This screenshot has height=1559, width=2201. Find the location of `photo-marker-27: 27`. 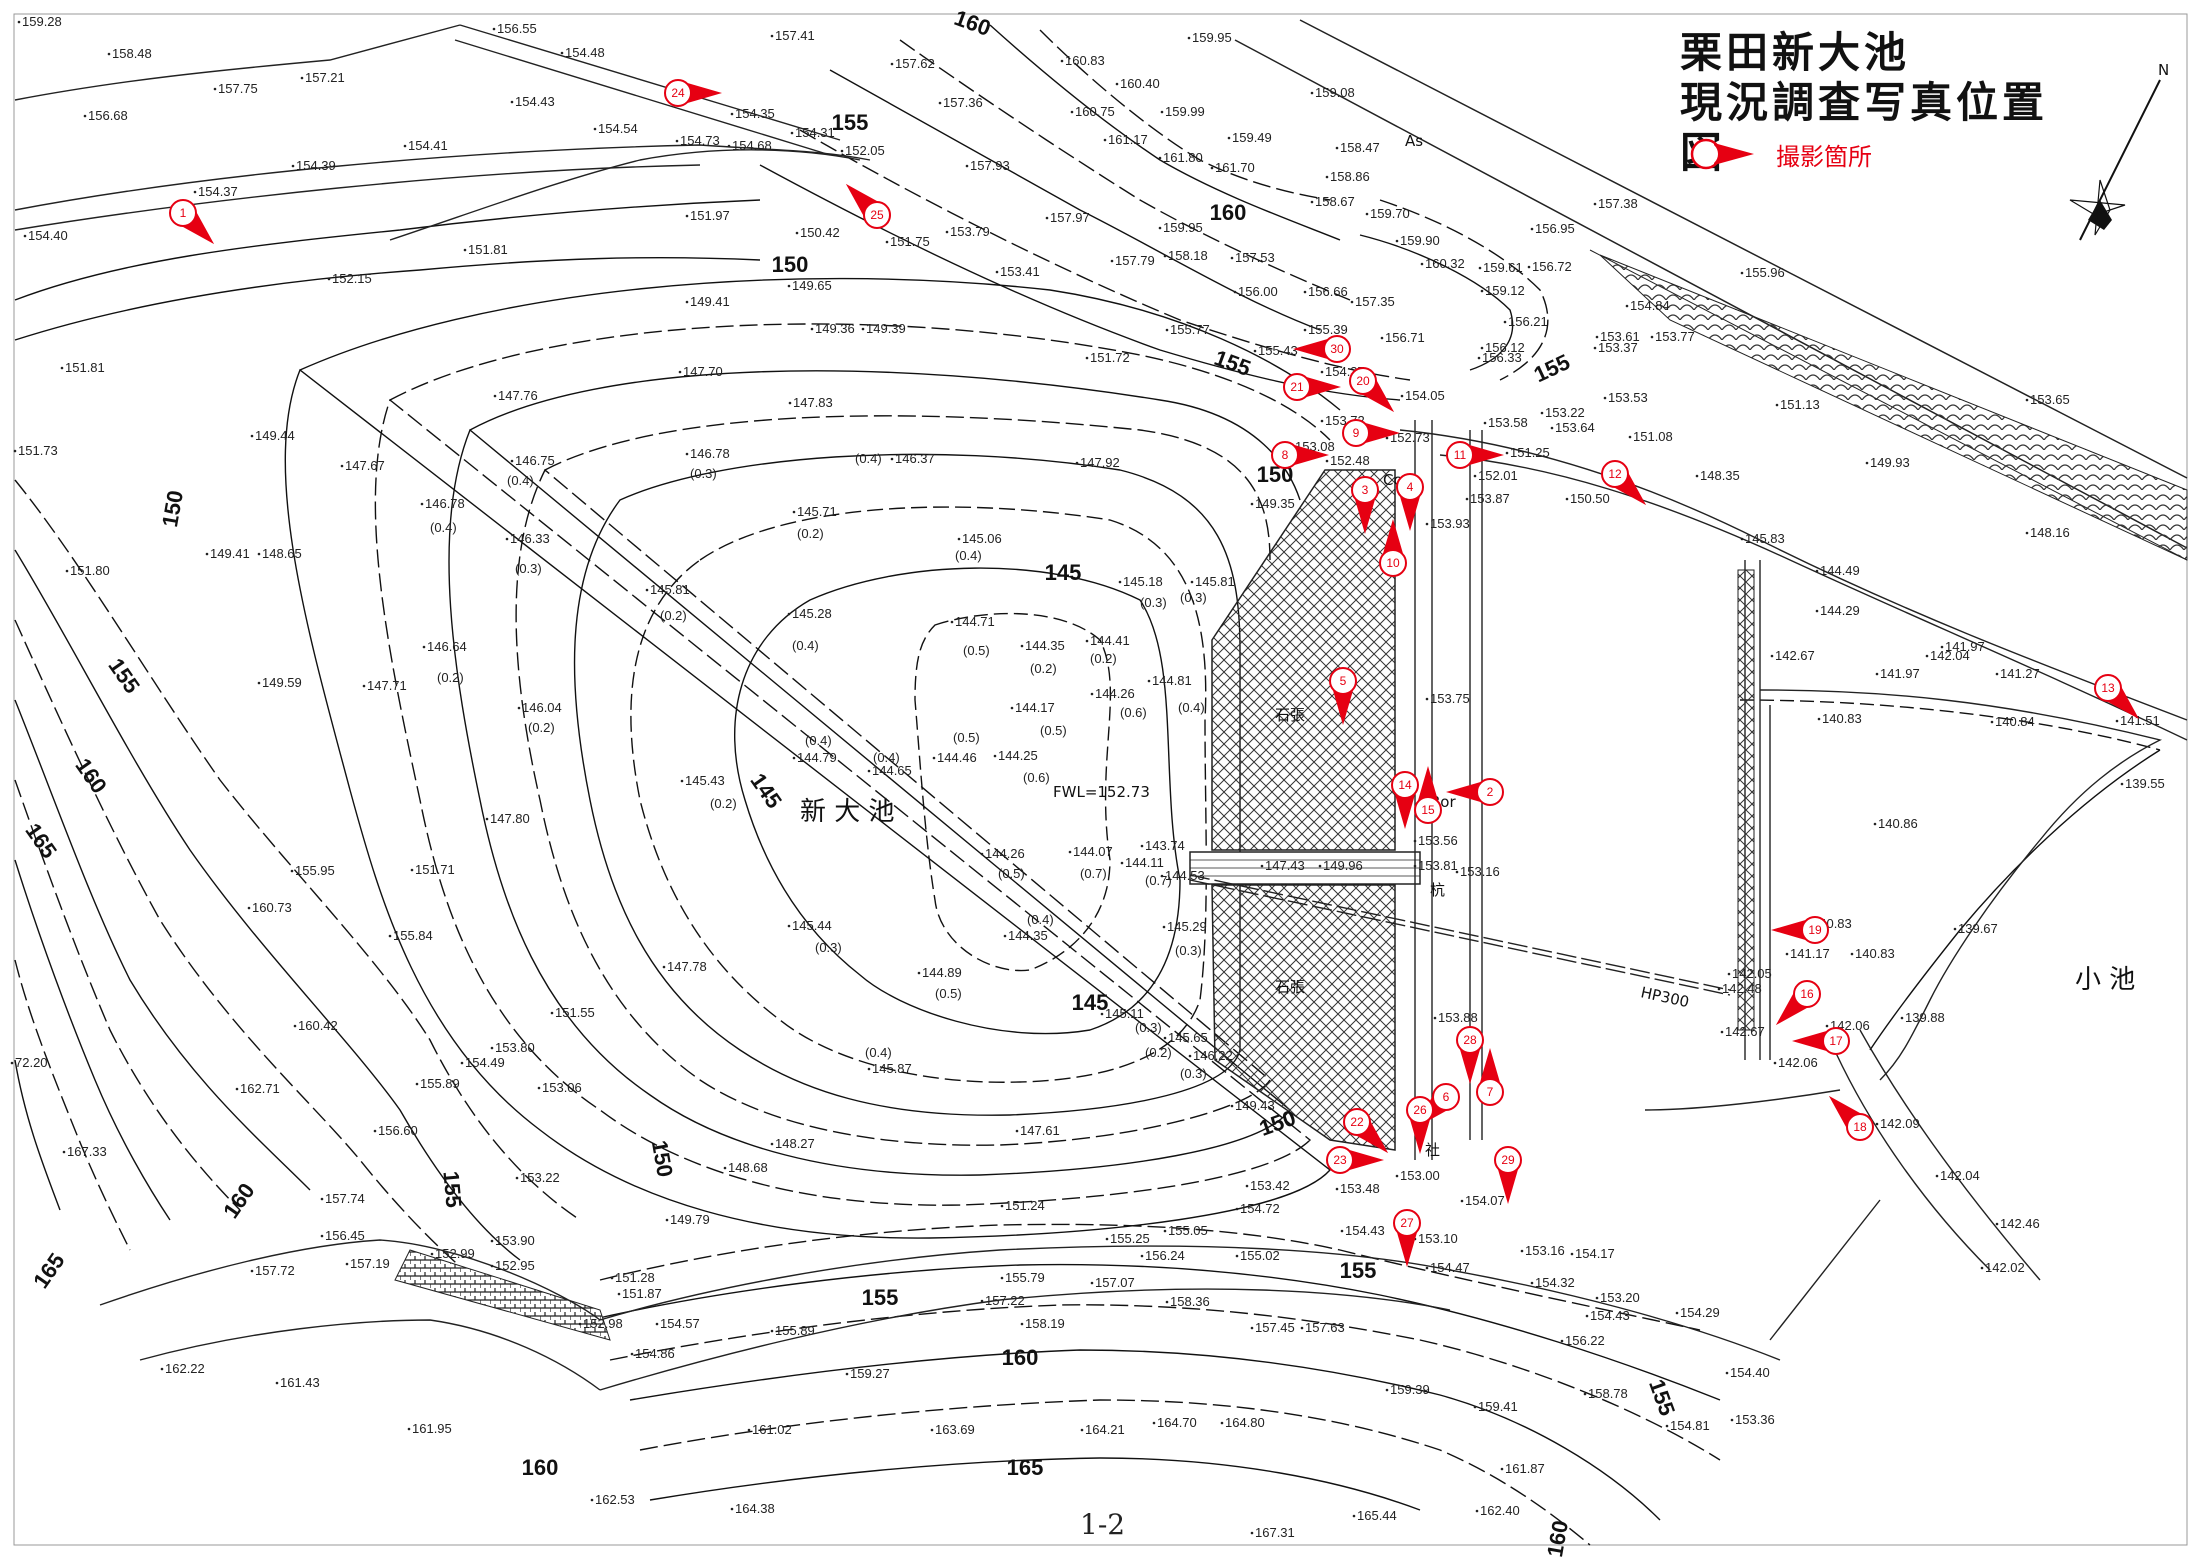

photo-marker-27: 27 is located at coordinates (1407, 1238).